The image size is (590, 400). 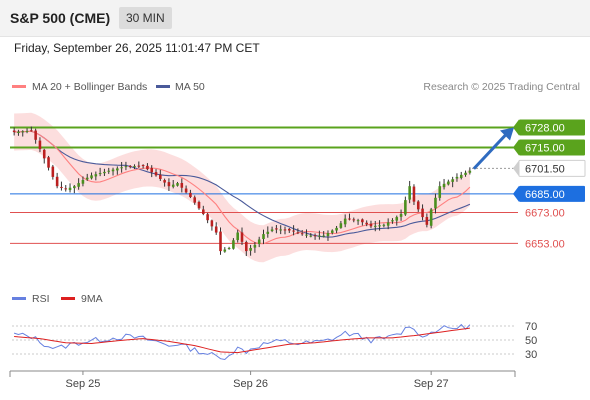 What do you see at coordinates (89, 87) in the screenshot?
I see `ma20-legend-label: MA 20 + Bollinger Bands` at bounding box center [89, 87].